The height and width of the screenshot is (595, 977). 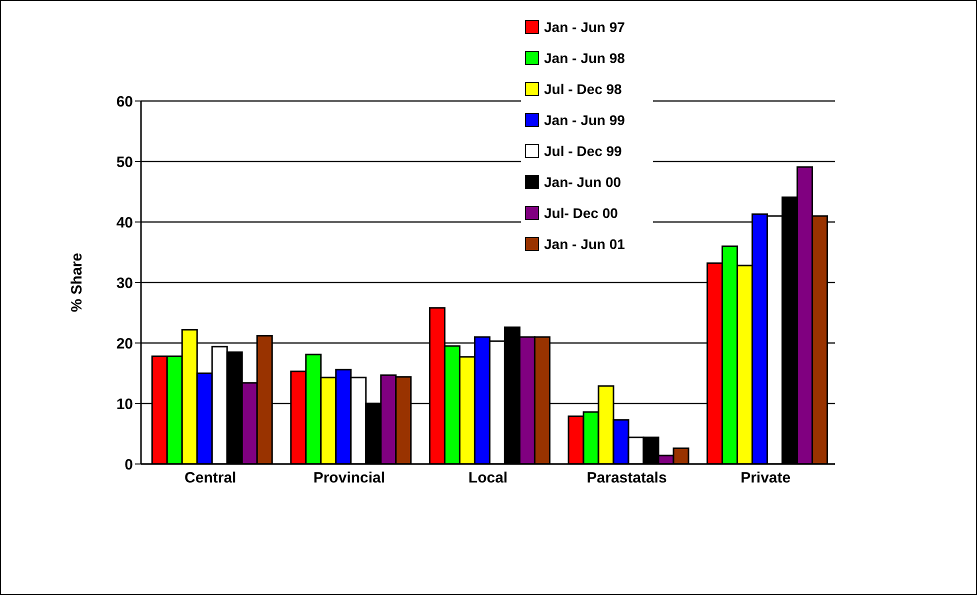 What do you see at coordinates (583, 88) in the screenshot?
I see `legend-label: Jul - Dec 98` at bounding box center [583, 88].